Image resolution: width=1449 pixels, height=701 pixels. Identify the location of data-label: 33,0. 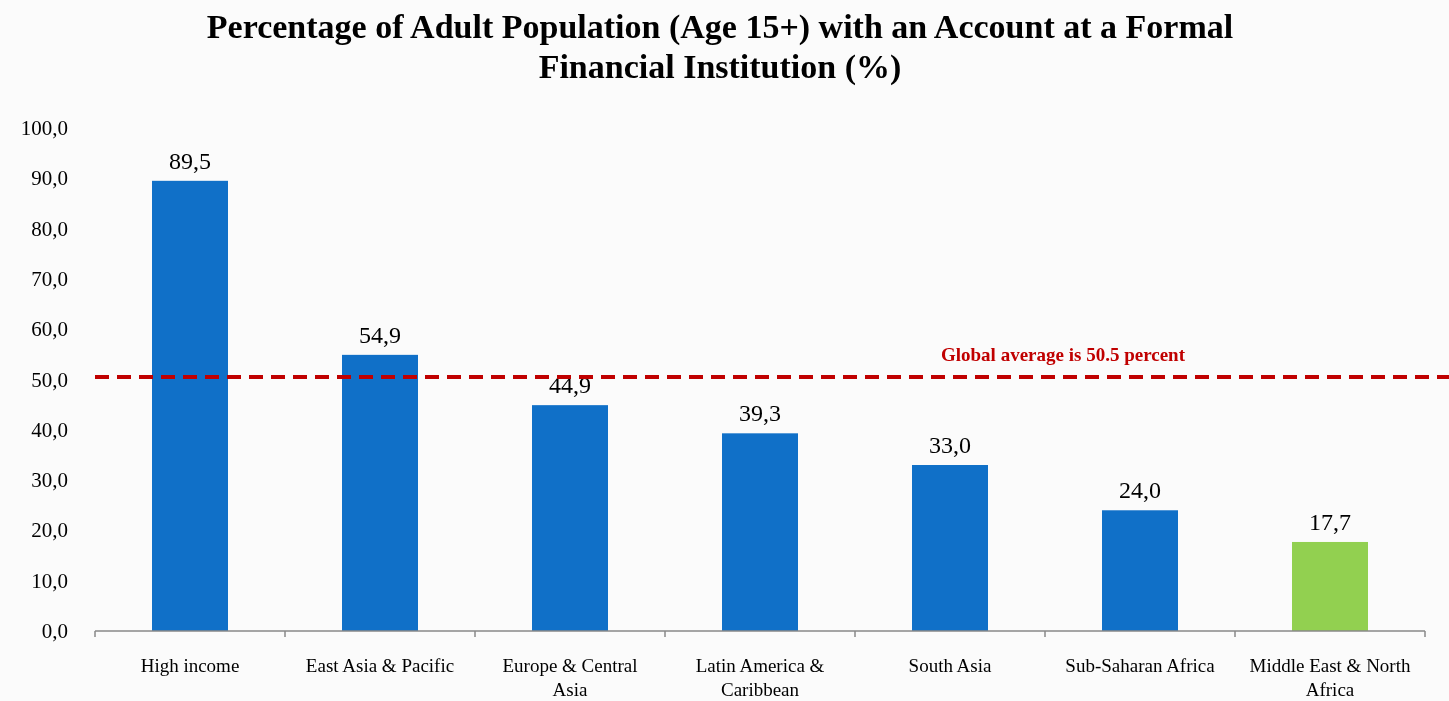
(950, 445).